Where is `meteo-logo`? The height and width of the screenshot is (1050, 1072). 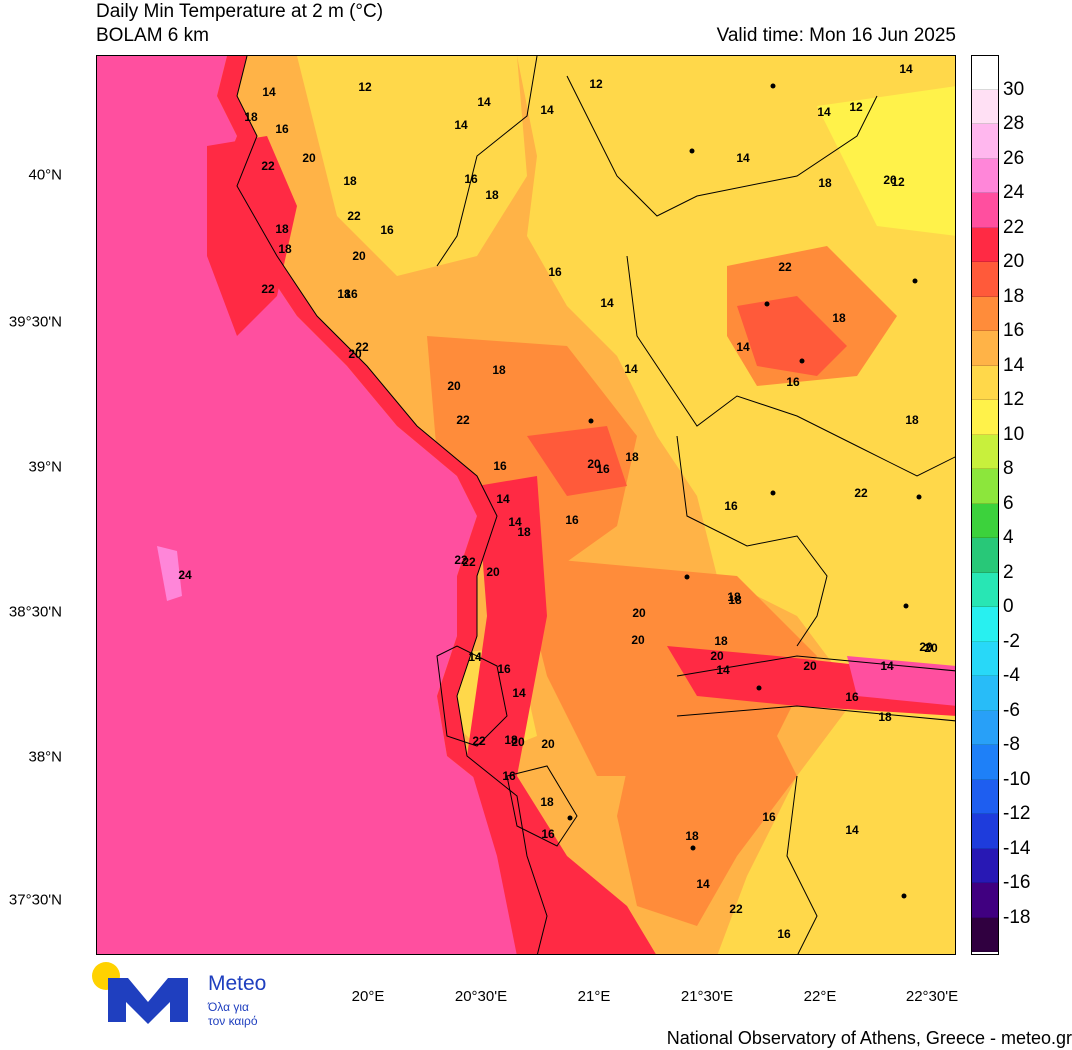
meteo-logo is located at coordinates (140, 993).